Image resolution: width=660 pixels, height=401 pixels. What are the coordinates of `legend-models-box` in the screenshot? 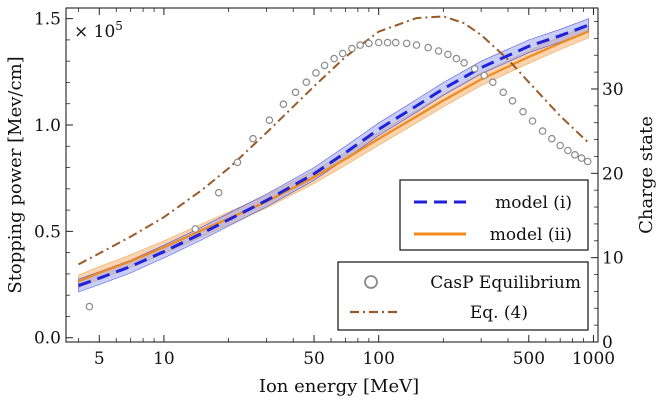 It's located at (494, 215).